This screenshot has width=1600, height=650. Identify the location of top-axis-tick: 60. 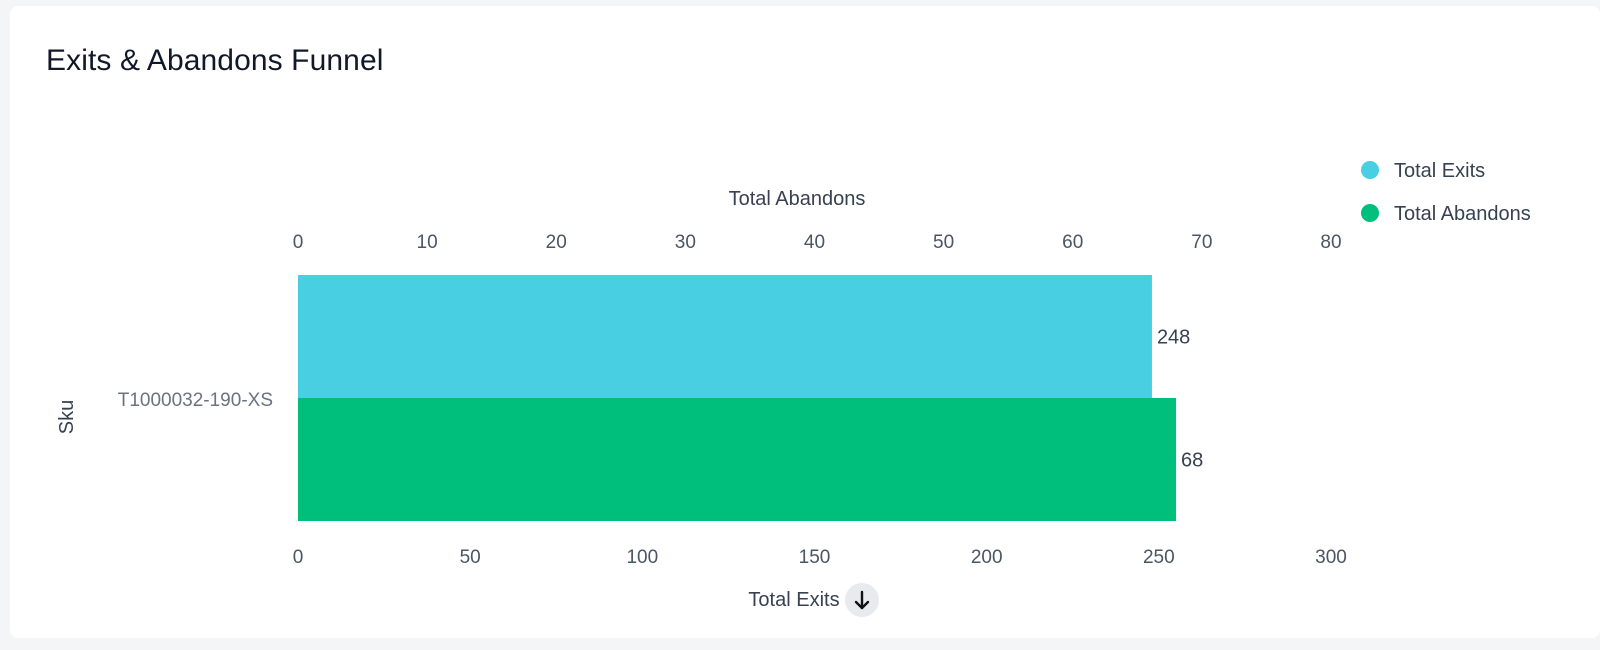
(1072, 242).